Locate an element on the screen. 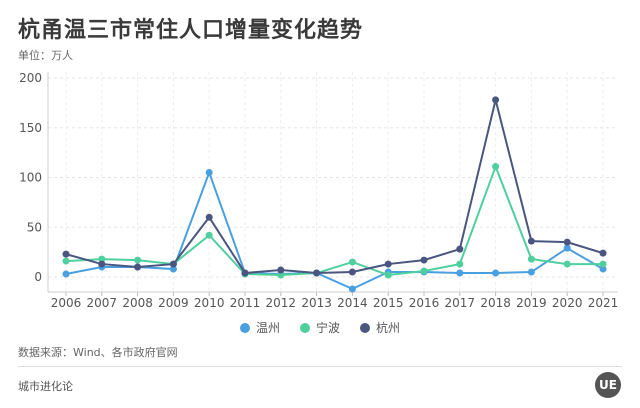 This screenshot has width=640, height=408. x-tick-label: 2015 is located at coordinates (388, 303).